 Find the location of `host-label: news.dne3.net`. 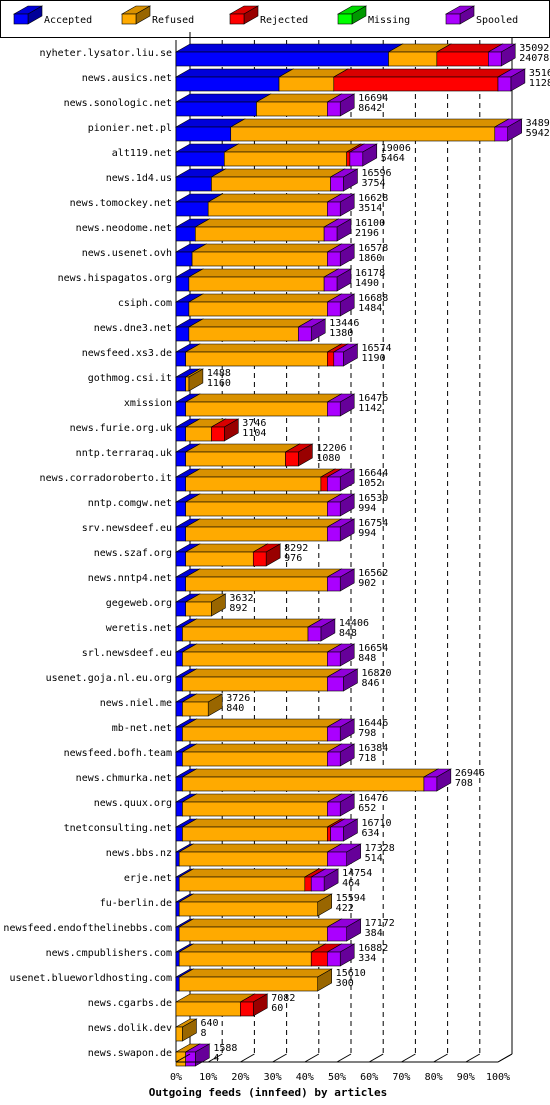

host-label: news.dne3.net is located at coordinates (133, 328).